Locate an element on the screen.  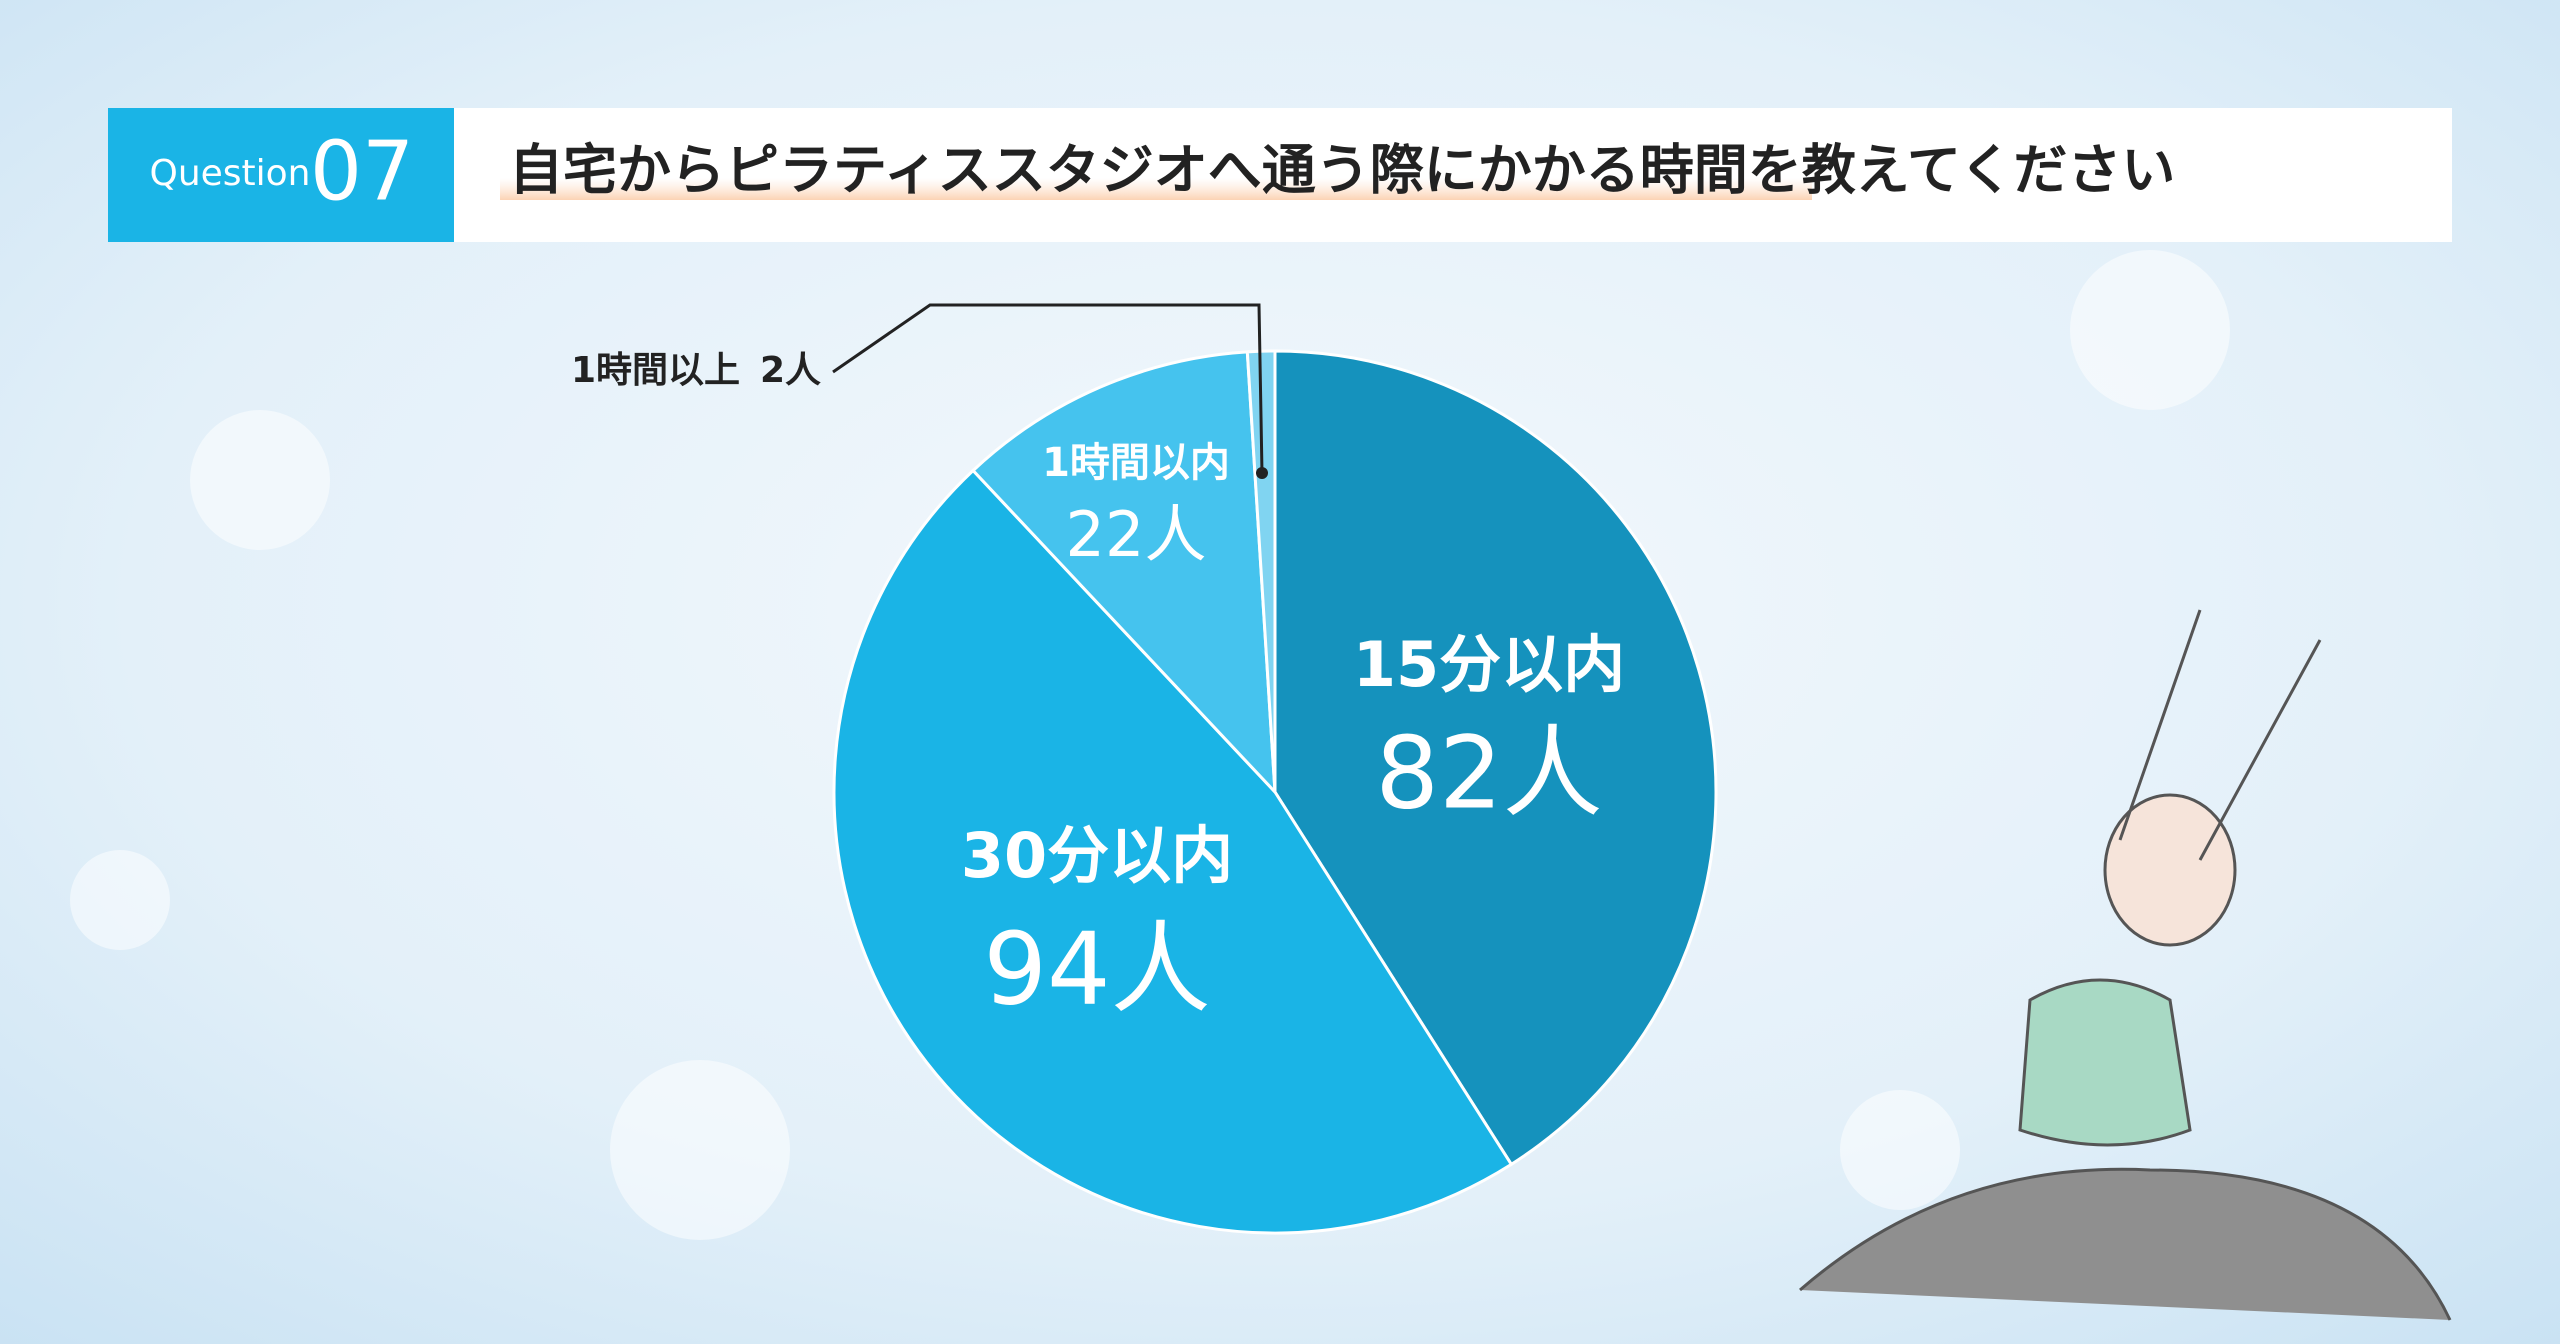
illustration is located at coordinates (2125, 965).